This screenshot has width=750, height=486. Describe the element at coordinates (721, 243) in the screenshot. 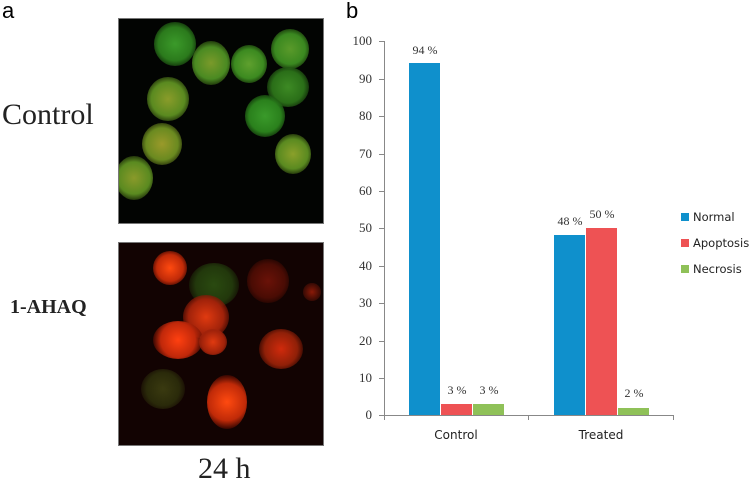

I see `legend-label: Apoptosis` at that location.